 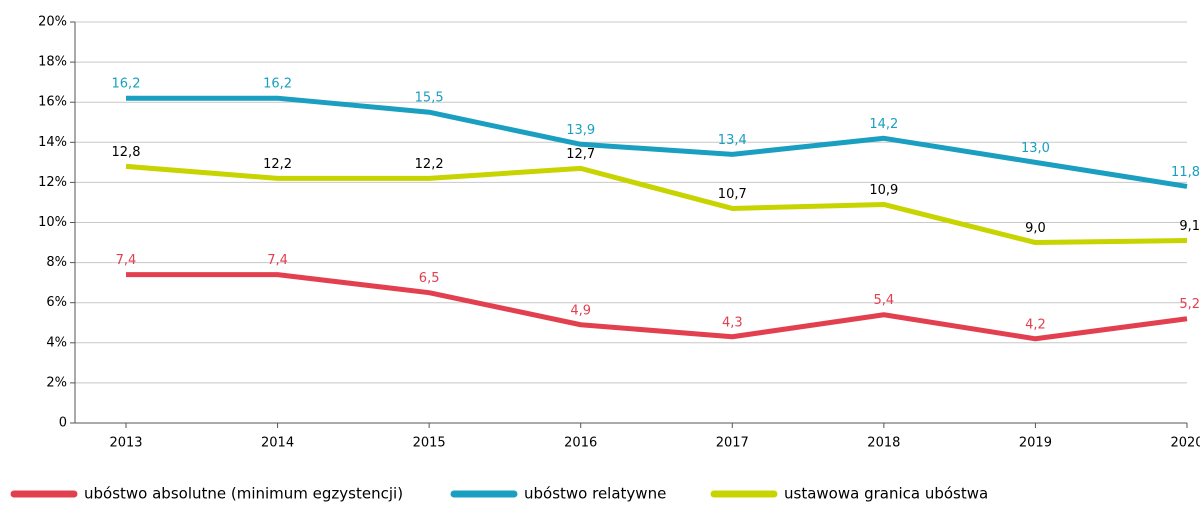 What do you see at coordinates (52, 222) in the screenshot?
I see `y-tick-label: 10%` at bounding box center [52, 222].